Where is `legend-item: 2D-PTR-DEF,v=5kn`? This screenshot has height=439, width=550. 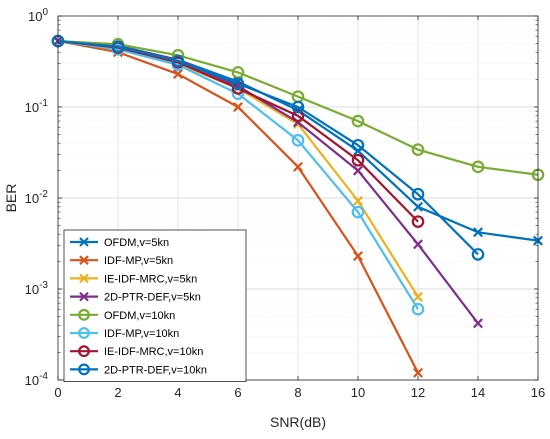
legend-item: 2D-PTR-DEF,v=5kn is located at coordinates (135, 298).